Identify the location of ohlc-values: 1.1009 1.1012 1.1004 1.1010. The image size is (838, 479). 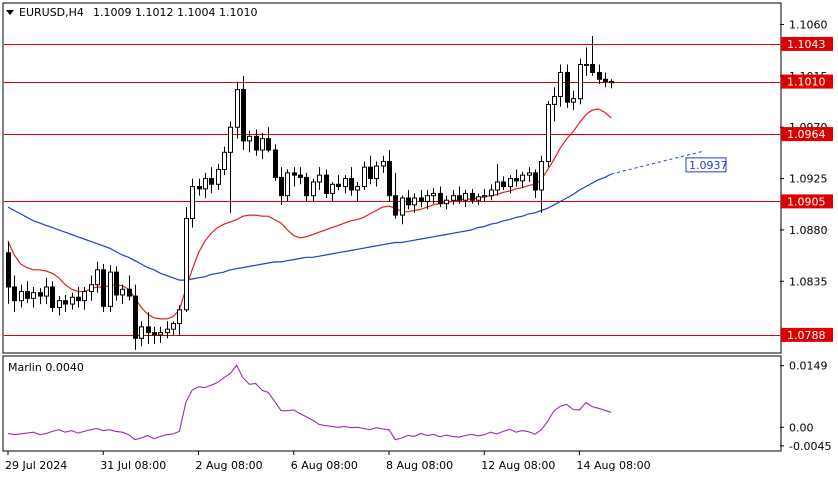
(175, 12).